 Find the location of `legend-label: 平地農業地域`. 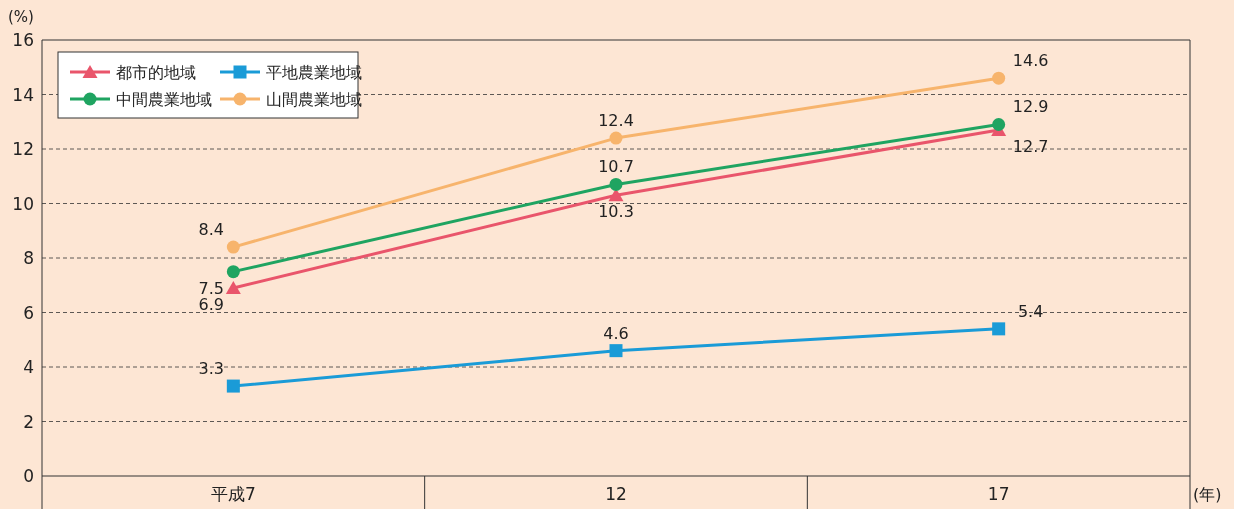

legend-label: 平地農業地域 is located at coordinates (314, 72).